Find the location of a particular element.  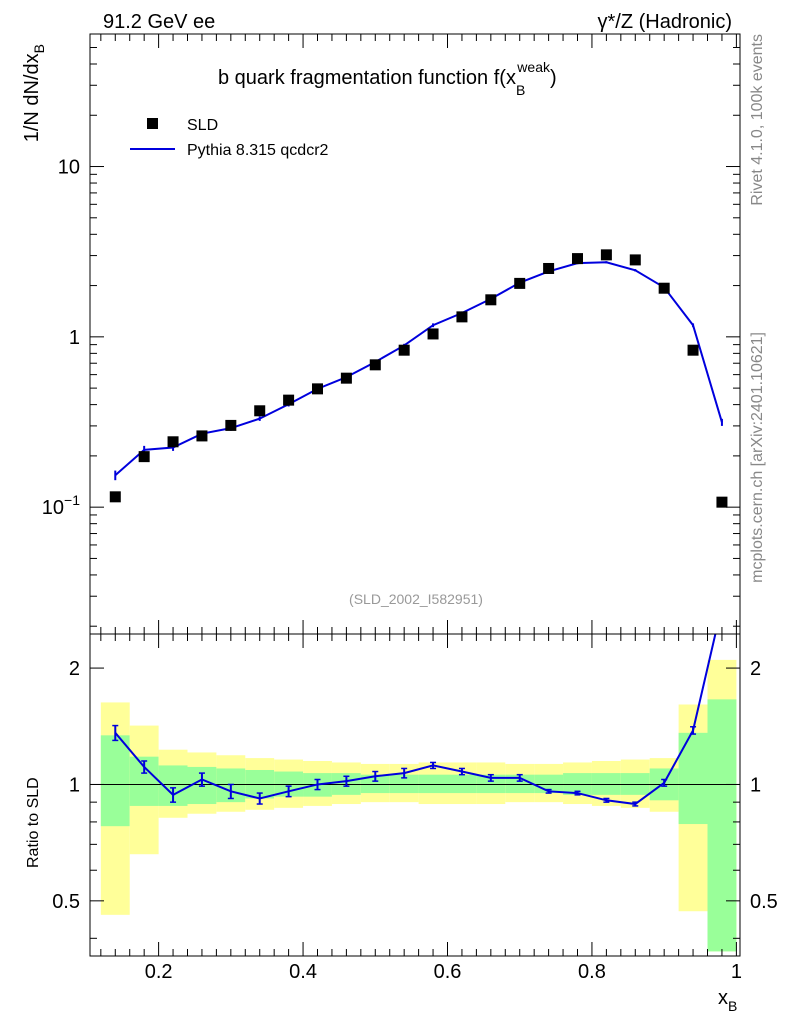

main-title: b quark fragmentation function f(xBweak) is located at coordinates (387, 78).